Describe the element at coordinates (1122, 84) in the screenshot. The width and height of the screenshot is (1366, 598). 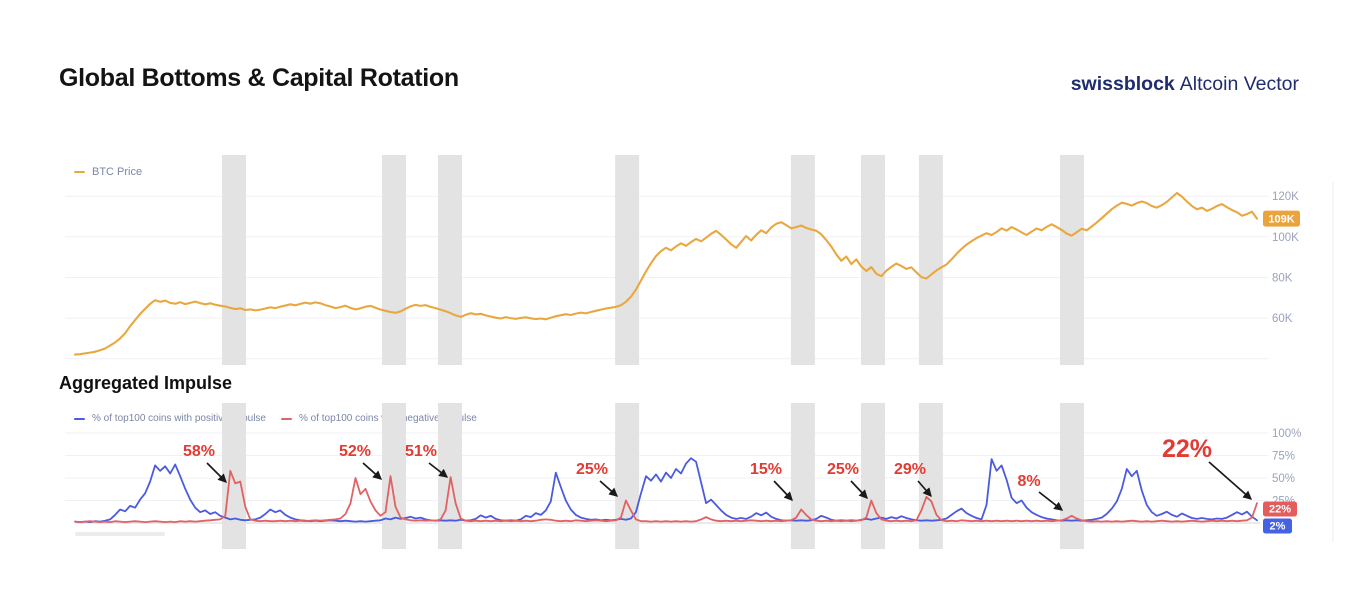
I see `brand-name: swissblock` at that location.